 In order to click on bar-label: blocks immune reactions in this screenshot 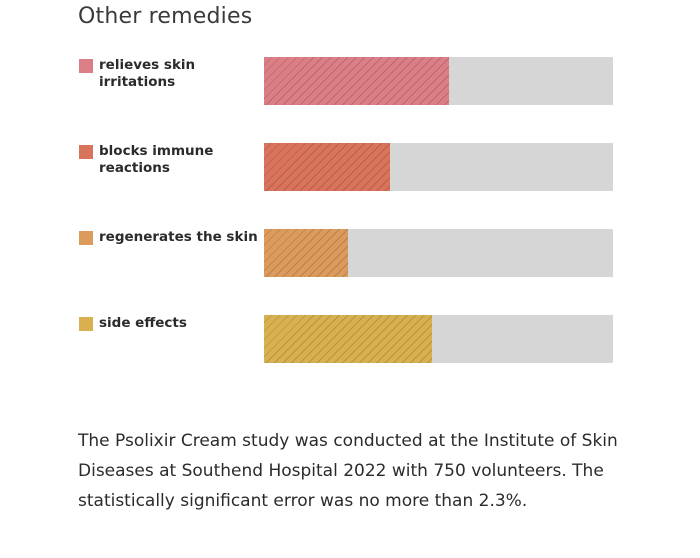, I will do `click(156, 159)`.